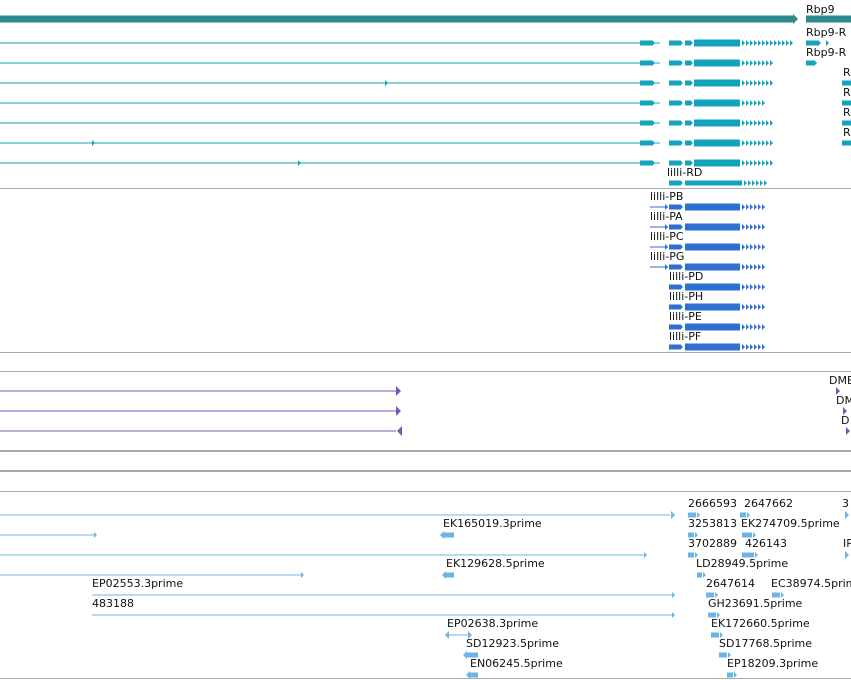 The width and height of the screenshot is (851, 680). I want to click on est-label: 3702889, so click(712, 543).